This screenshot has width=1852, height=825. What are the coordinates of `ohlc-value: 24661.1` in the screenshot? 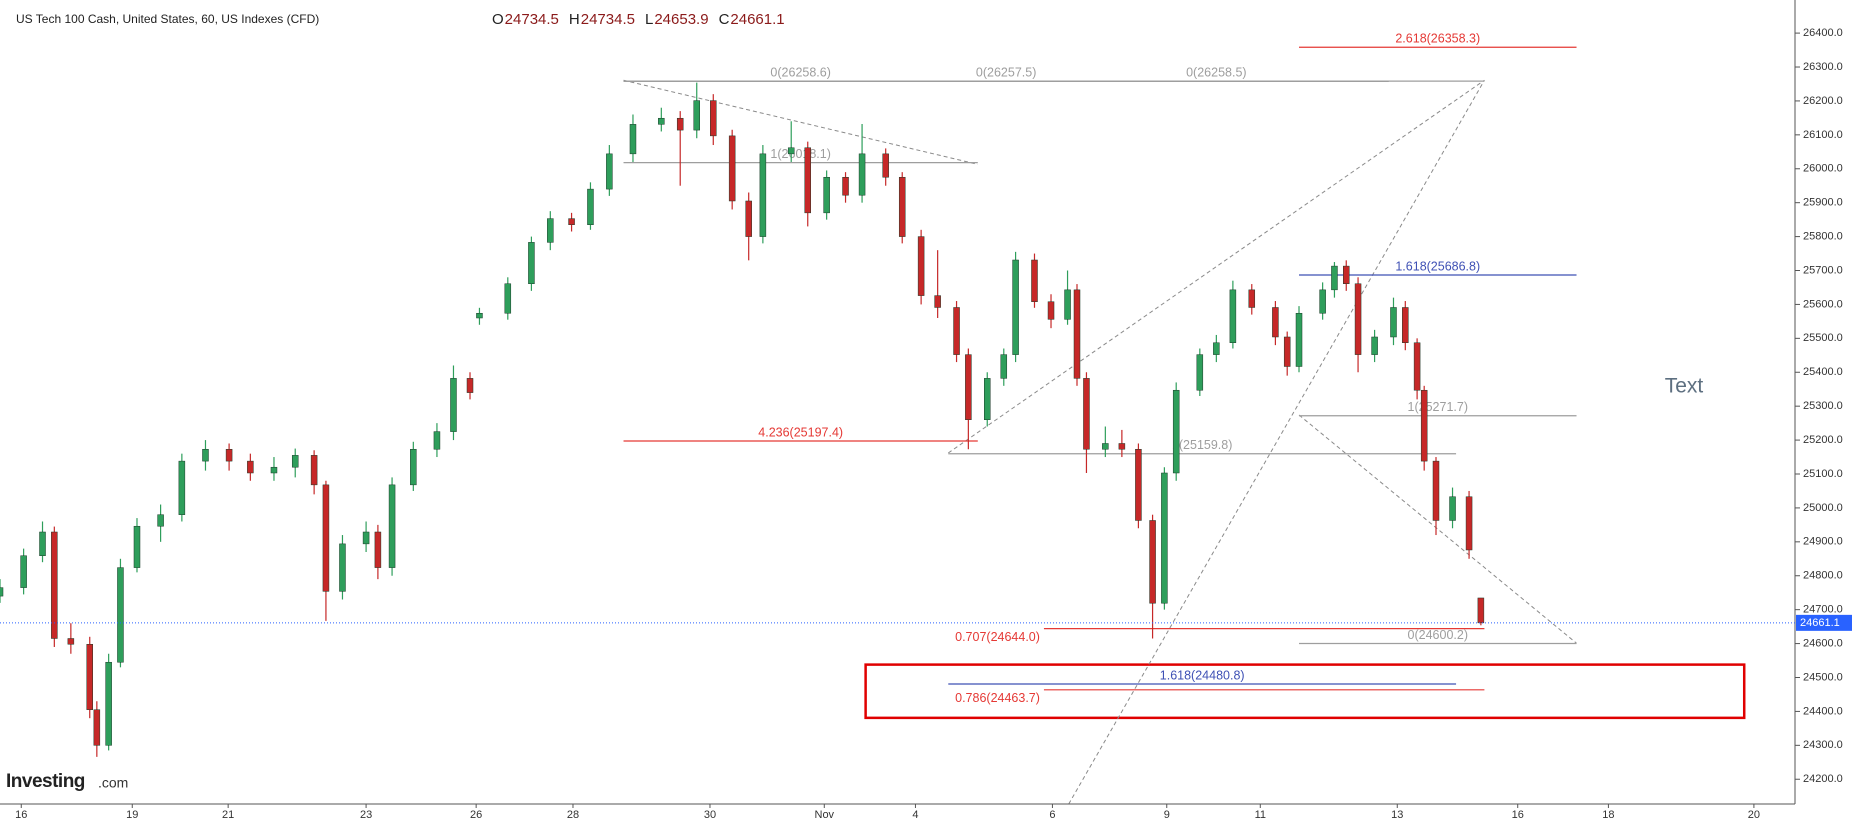 It's located at (757, 19).